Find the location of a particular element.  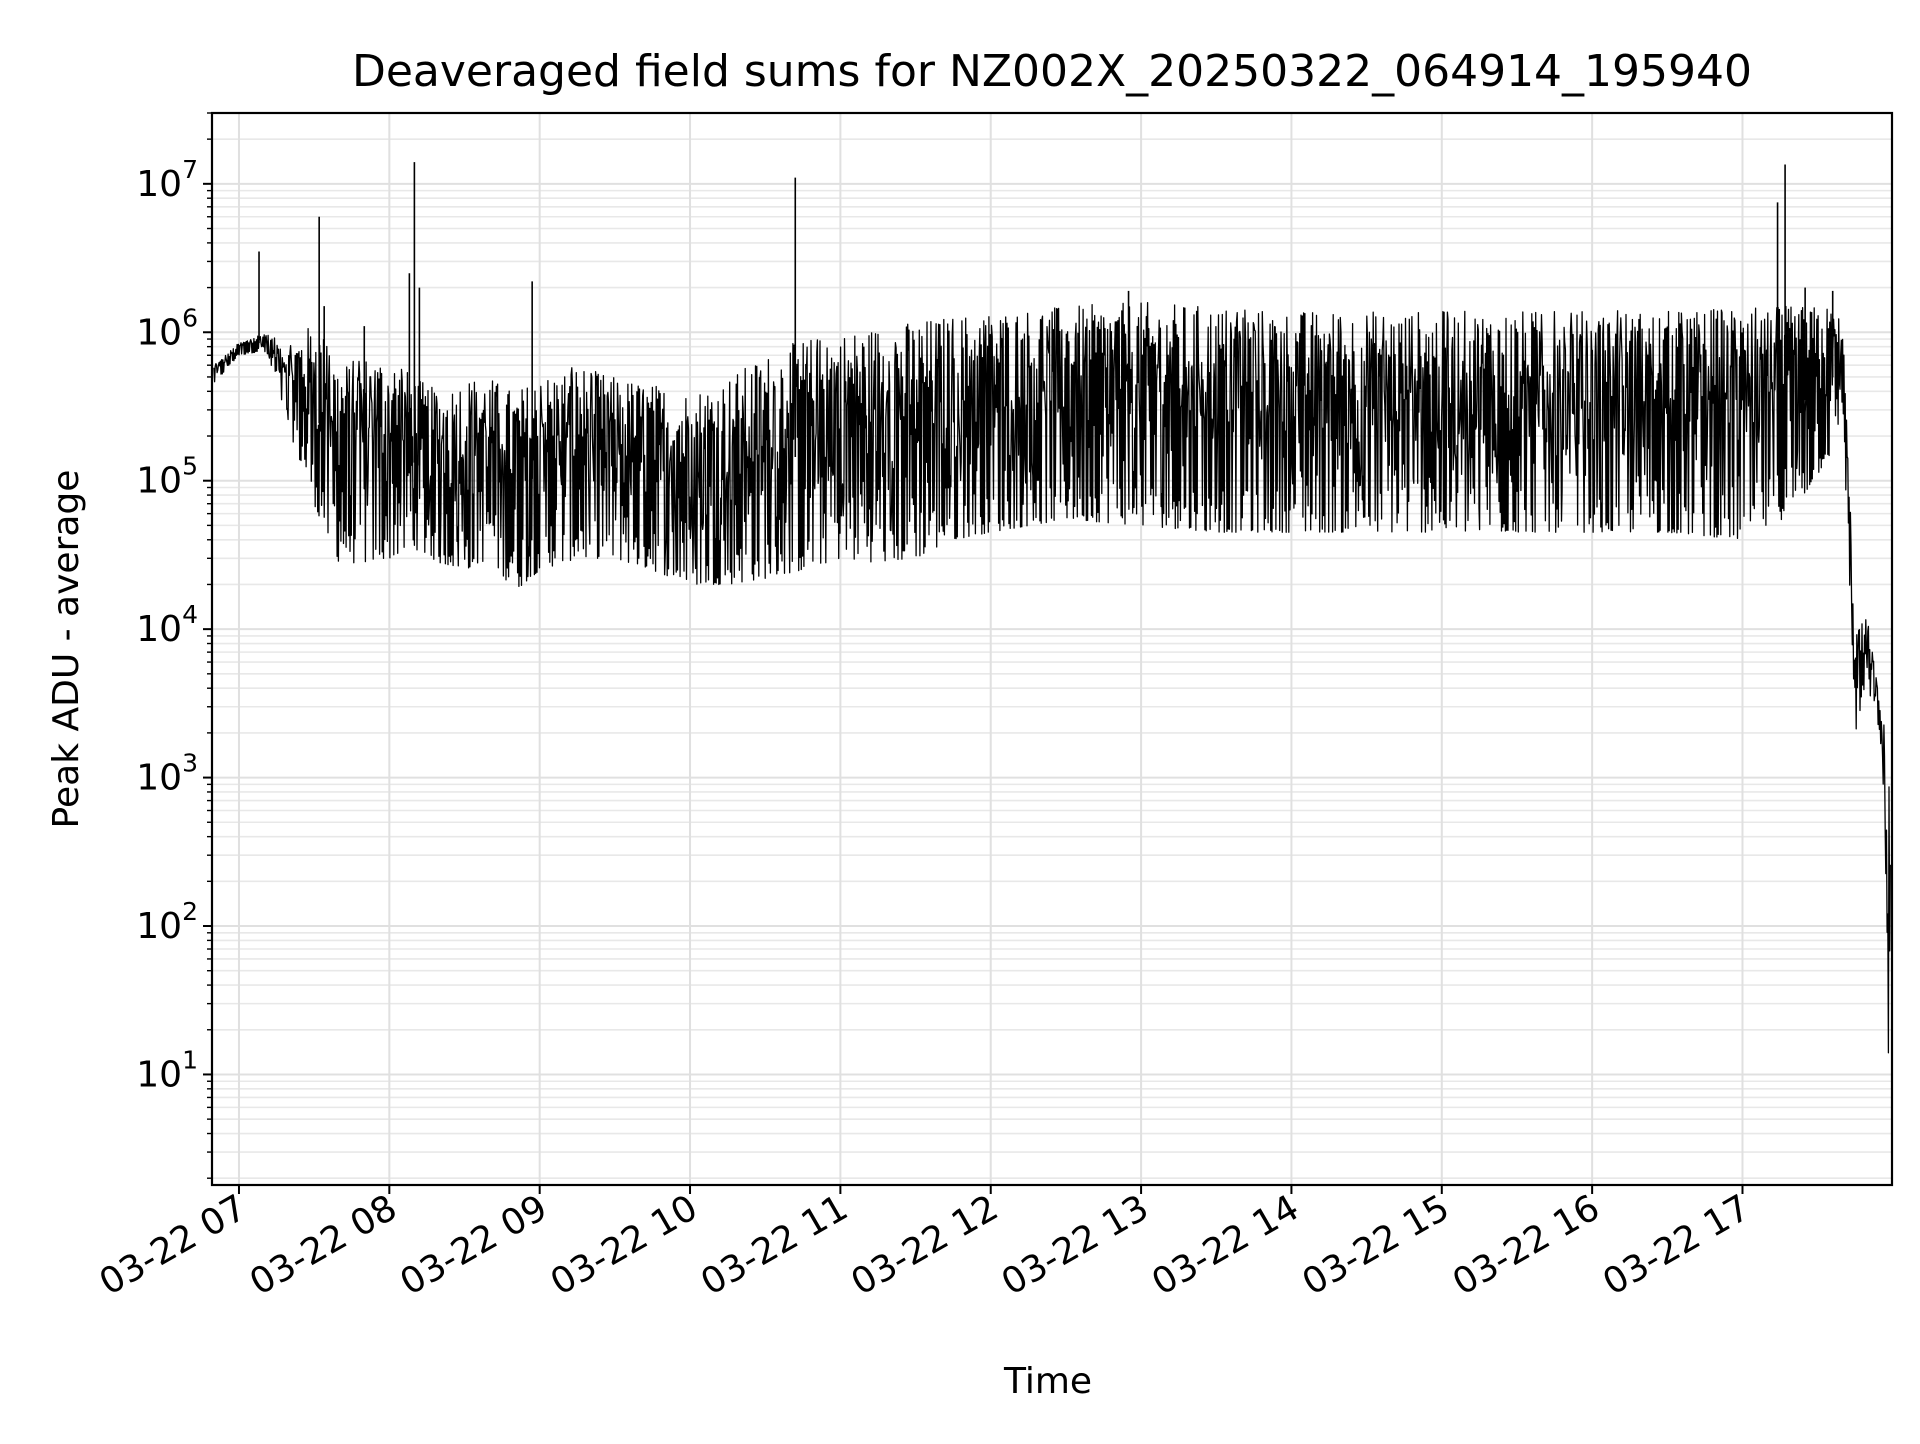

y-tick-exponent: 3 is located at coordinates (190, 763).